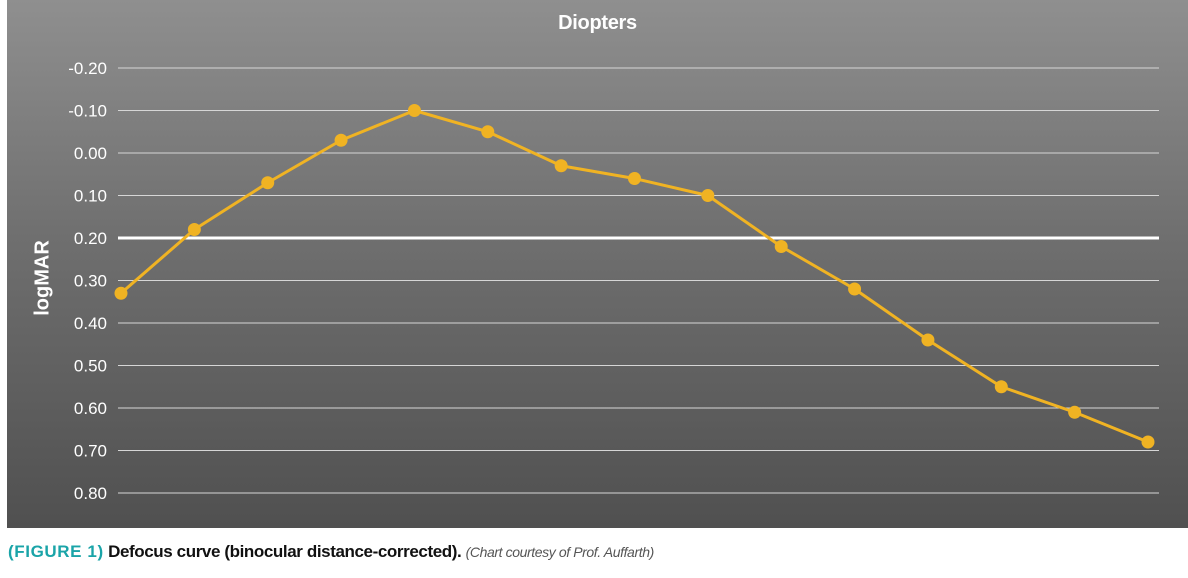 This screenshot has height=578, width=1188. I want to click on chart-title: Diopters, so click(597, 23).